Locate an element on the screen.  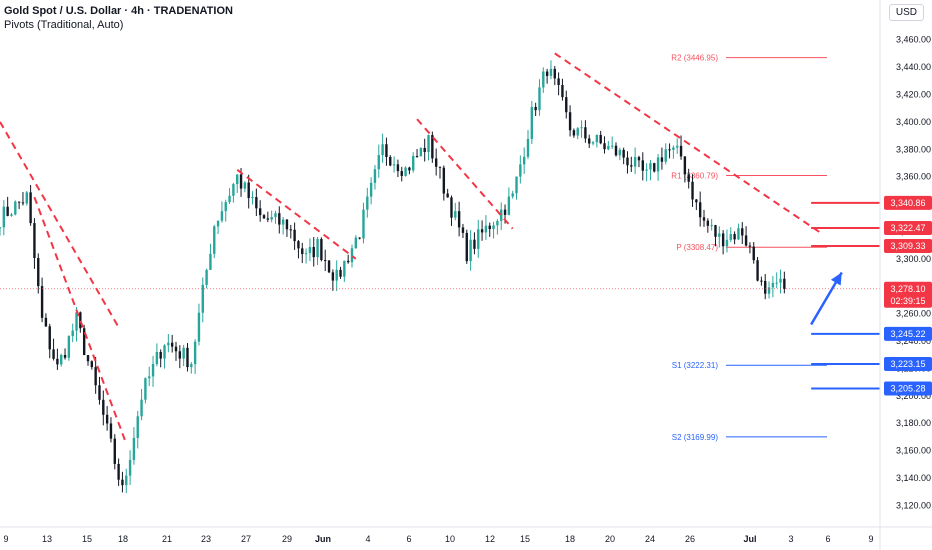
currency-button: USD is located at coordinates (906, 12).